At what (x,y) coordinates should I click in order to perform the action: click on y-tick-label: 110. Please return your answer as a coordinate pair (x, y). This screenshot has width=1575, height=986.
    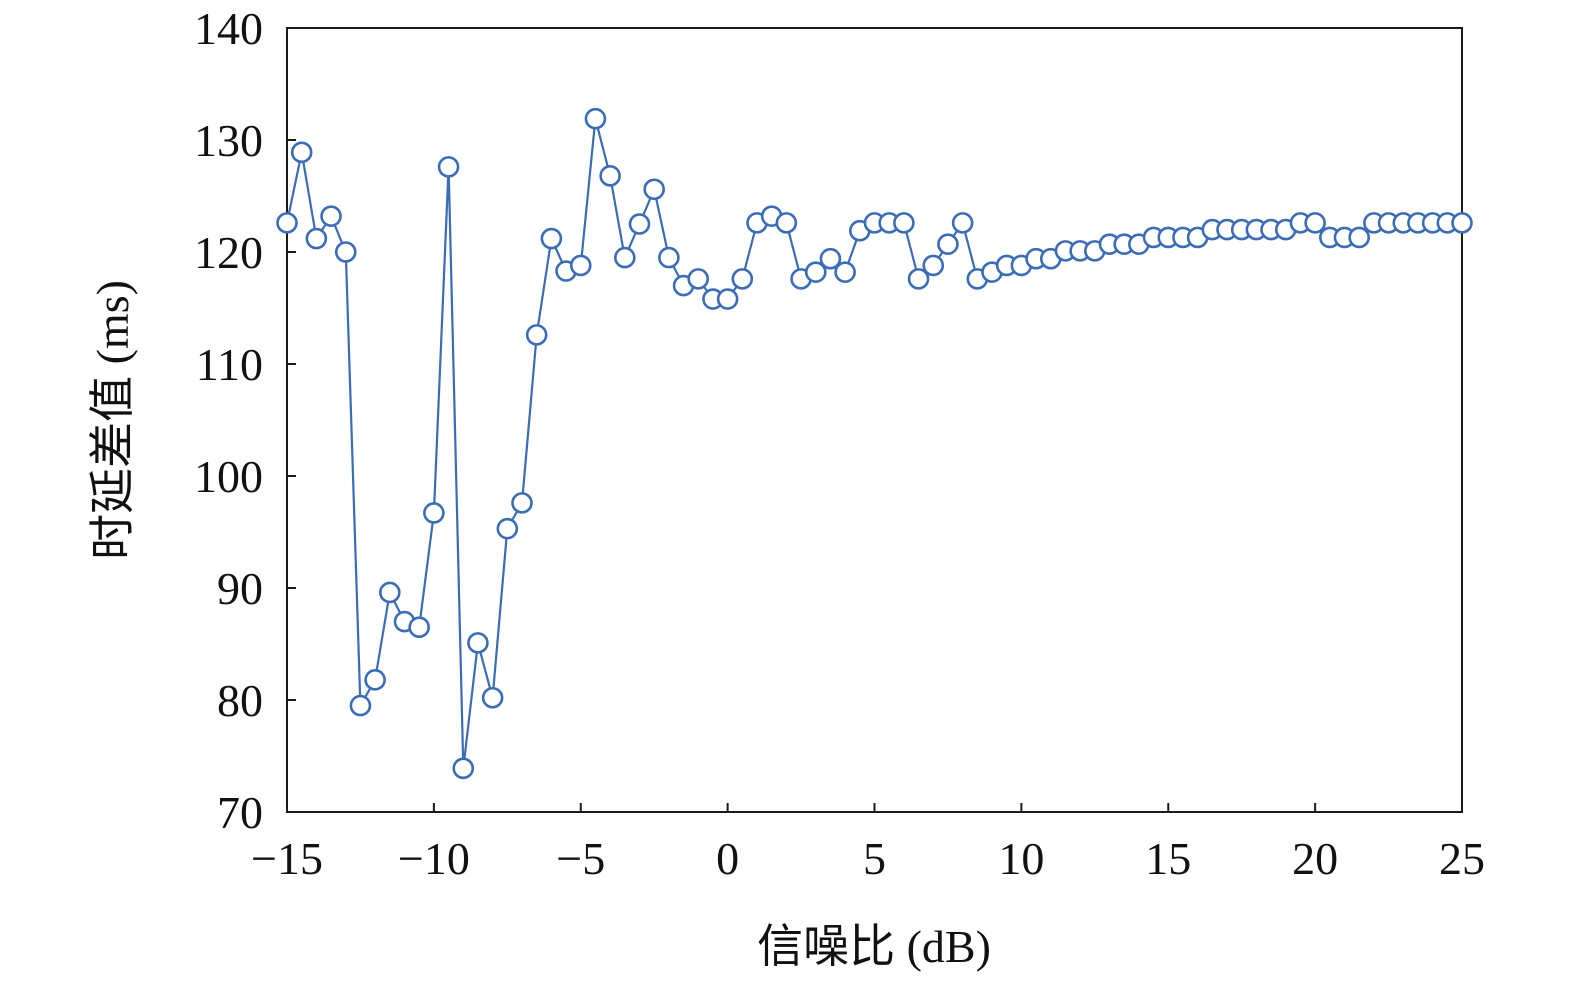
    Looking at the image, I should click on (229, 364).